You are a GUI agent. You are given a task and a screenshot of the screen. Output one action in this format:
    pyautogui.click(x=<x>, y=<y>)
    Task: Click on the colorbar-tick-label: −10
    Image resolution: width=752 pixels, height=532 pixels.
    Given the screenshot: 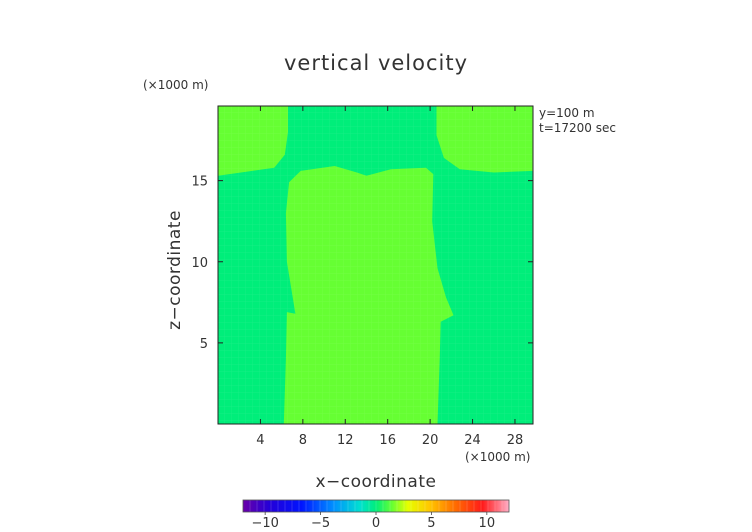 What is the action you would take?
    pyautogui.click(x=264, y=523)
    